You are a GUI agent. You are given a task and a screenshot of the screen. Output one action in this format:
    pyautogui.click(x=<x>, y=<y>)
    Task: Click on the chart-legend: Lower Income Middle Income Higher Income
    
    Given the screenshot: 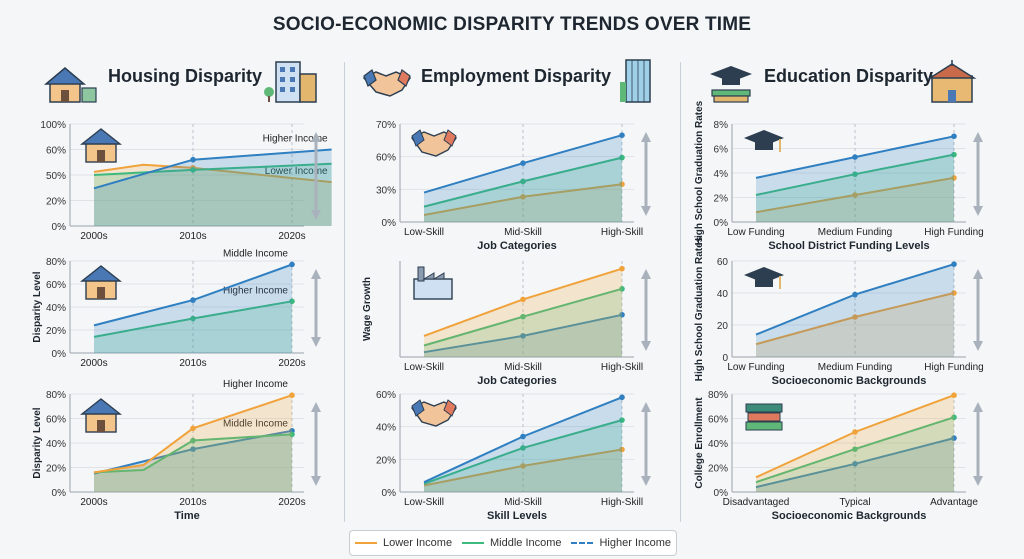 What is the action you would take?
    pyautogui.click(x=513, y=543)
    